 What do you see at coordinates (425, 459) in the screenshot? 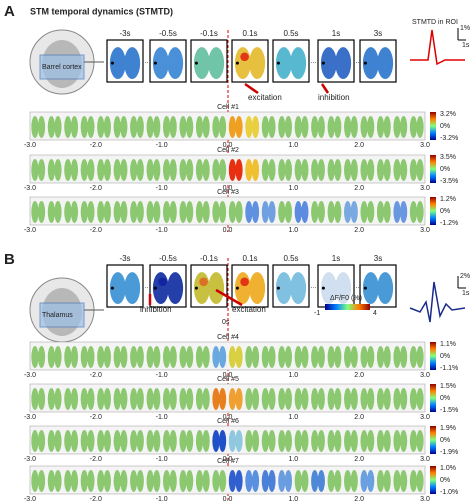
I see `axis-tick: 3.0` at bounding box center [425, 459].